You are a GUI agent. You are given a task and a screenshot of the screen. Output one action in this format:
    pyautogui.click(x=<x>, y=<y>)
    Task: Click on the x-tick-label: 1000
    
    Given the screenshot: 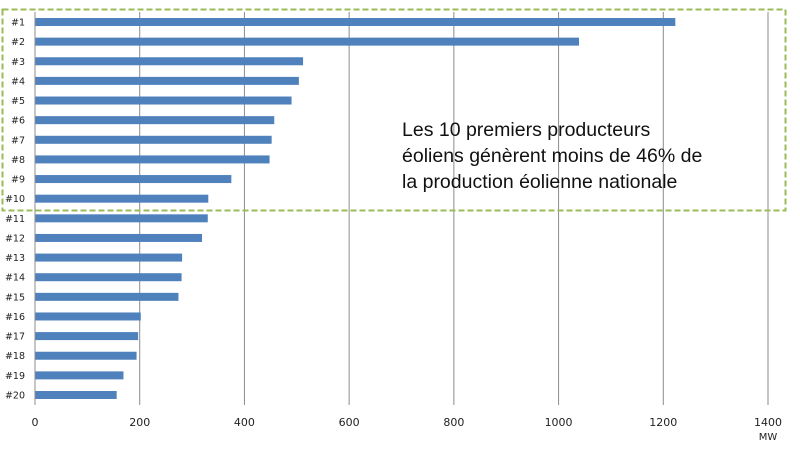 What is the action you would take?
    pyautogui.click(x=559, y=422)
    